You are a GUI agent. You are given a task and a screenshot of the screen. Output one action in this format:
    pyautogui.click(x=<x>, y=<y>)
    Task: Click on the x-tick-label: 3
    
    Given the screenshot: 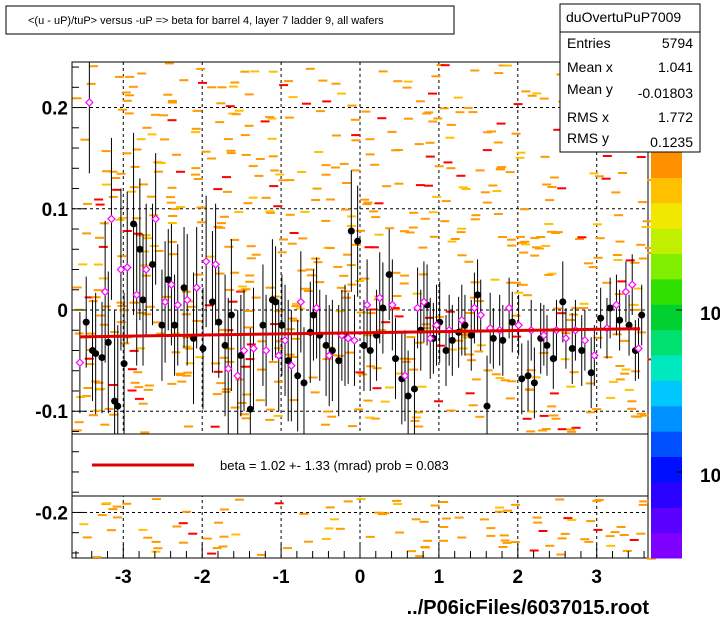 What is the action you would take?
    pyautogui.click(x=596, y=577)
    